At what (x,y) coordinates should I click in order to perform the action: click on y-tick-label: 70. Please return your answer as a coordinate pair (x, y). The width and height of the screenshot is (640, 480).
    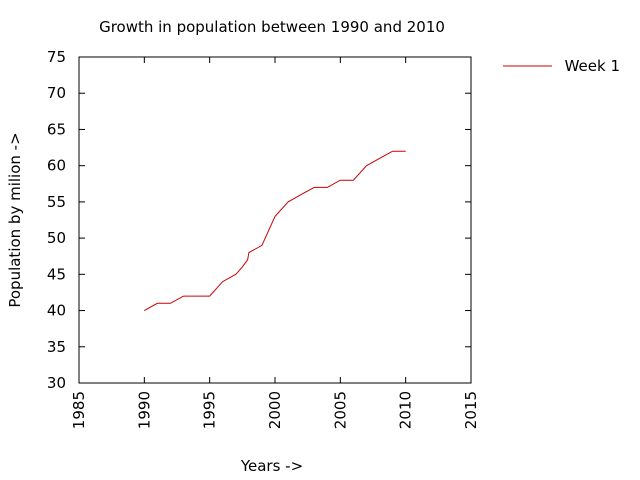
    Looking at the image, I should click on (56, 93).